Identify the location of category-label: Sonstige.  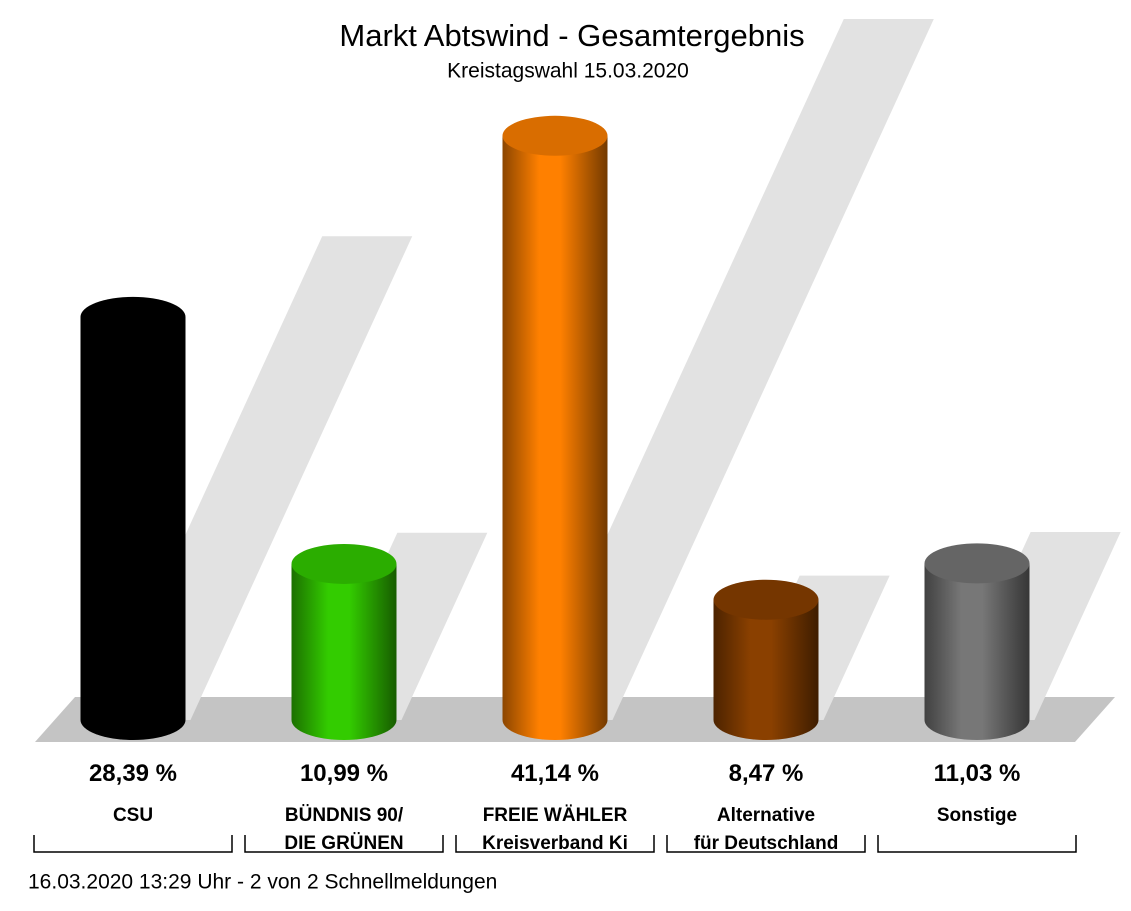
(977, 815).